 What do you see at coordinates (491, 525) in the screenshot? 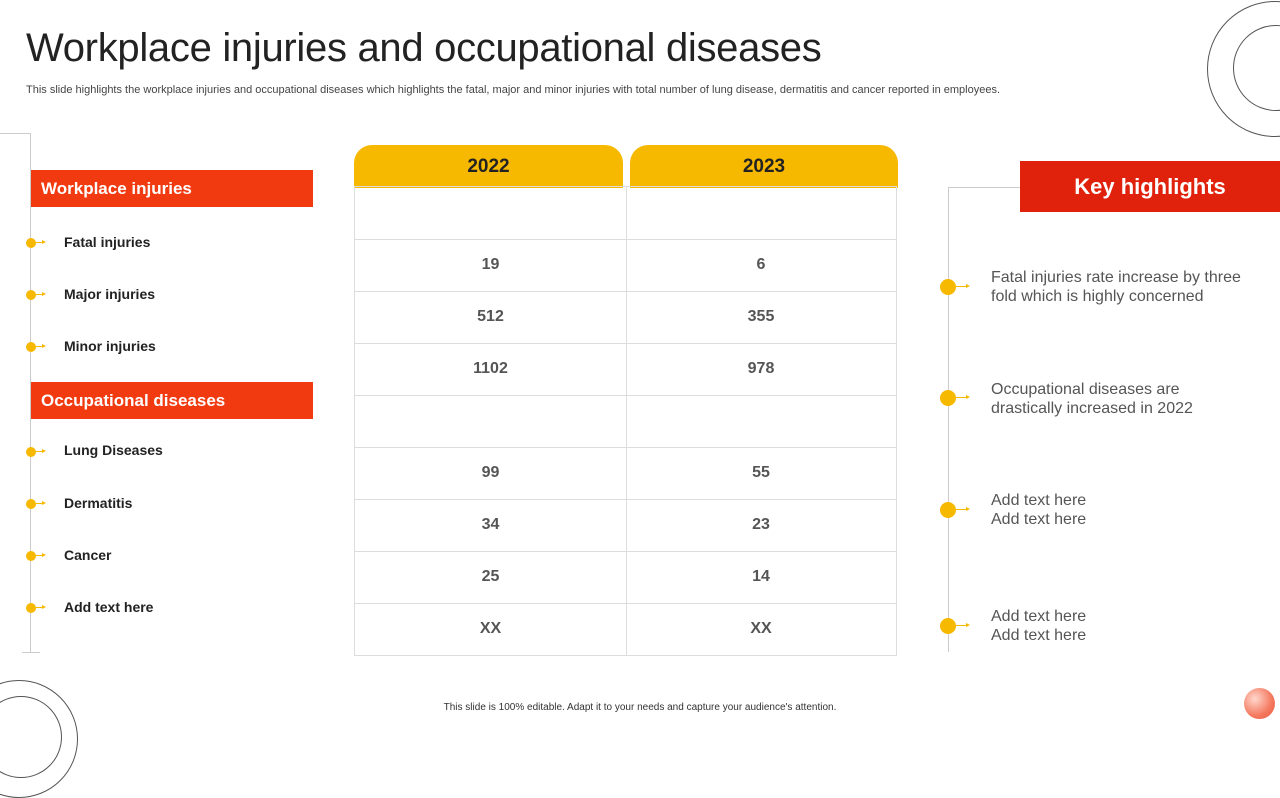
I see `table-cell-2022: 34` at bounding box center [491, 525].